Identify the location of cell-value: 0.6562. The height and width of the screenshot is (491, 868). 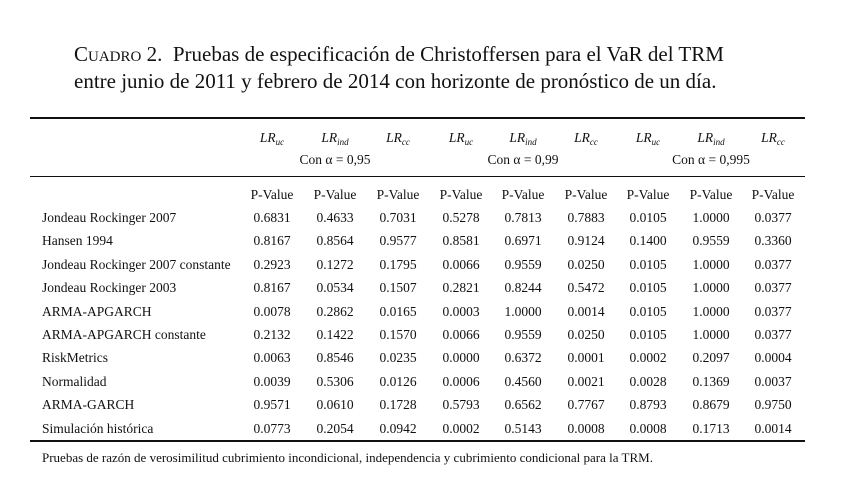
(523, 405).